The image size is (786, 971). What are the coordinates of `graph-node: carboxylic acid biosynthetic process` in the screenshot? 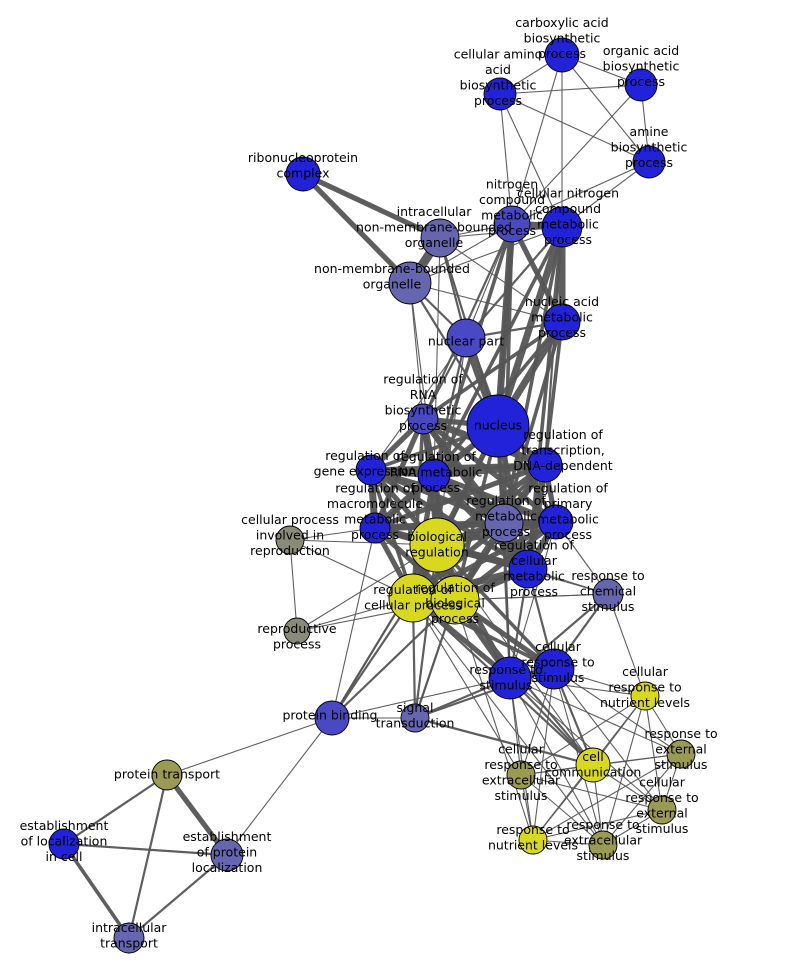 It's located at (562, 55).